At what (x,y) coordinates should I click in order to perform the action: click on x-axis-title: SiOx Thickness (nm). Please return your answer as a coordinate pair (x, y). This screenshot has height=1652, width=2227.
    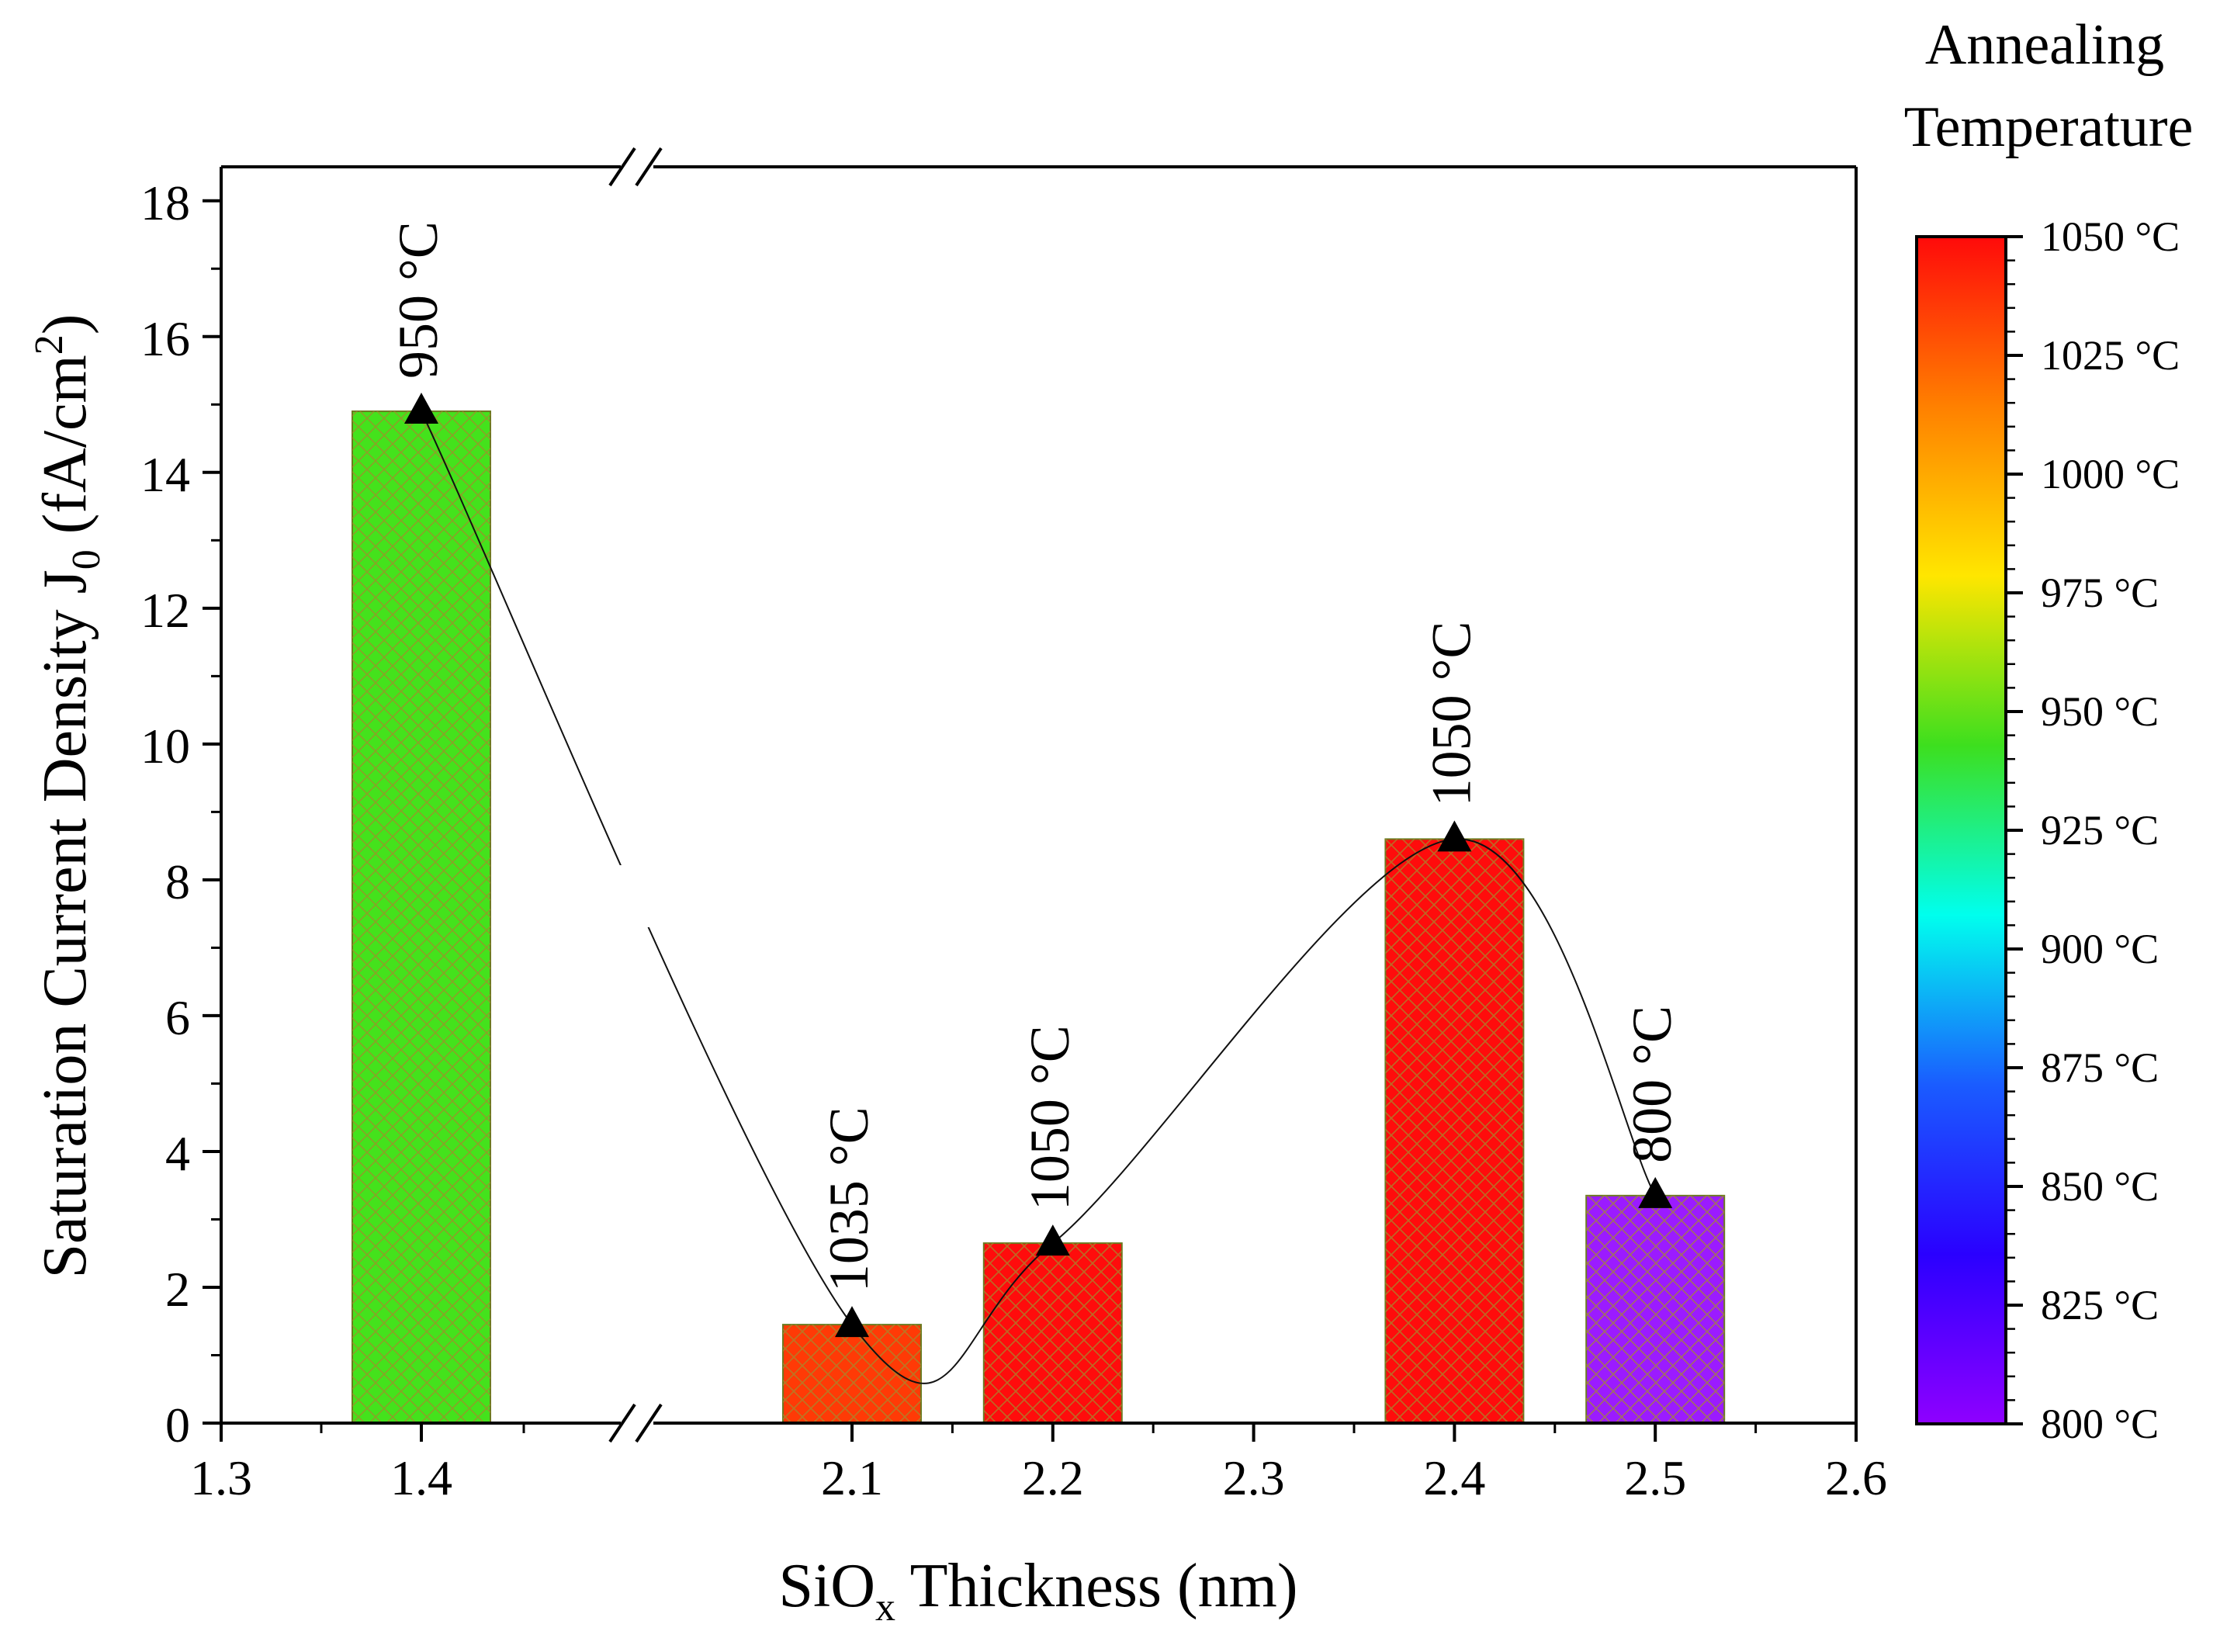
    Looking at the image, I should click on (1038, 1591).